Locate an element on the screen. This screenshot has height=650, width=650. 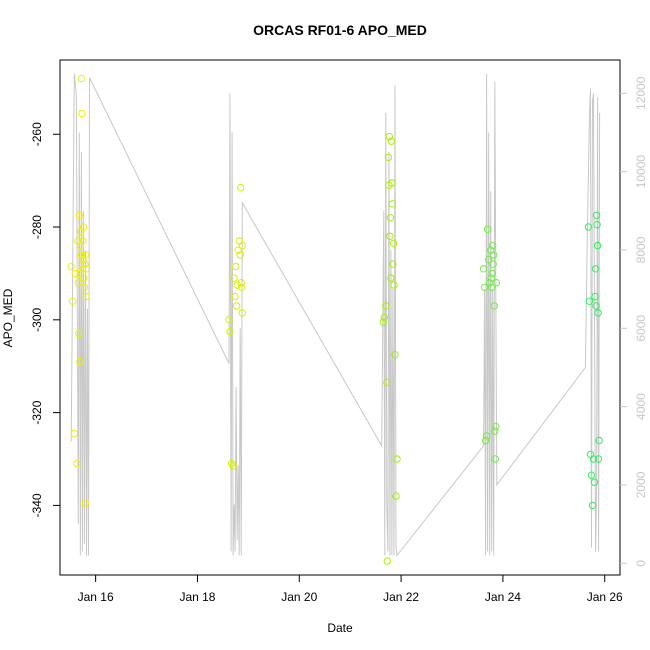
y2-tick-label: 6000 is located at coordinates (641, 328).